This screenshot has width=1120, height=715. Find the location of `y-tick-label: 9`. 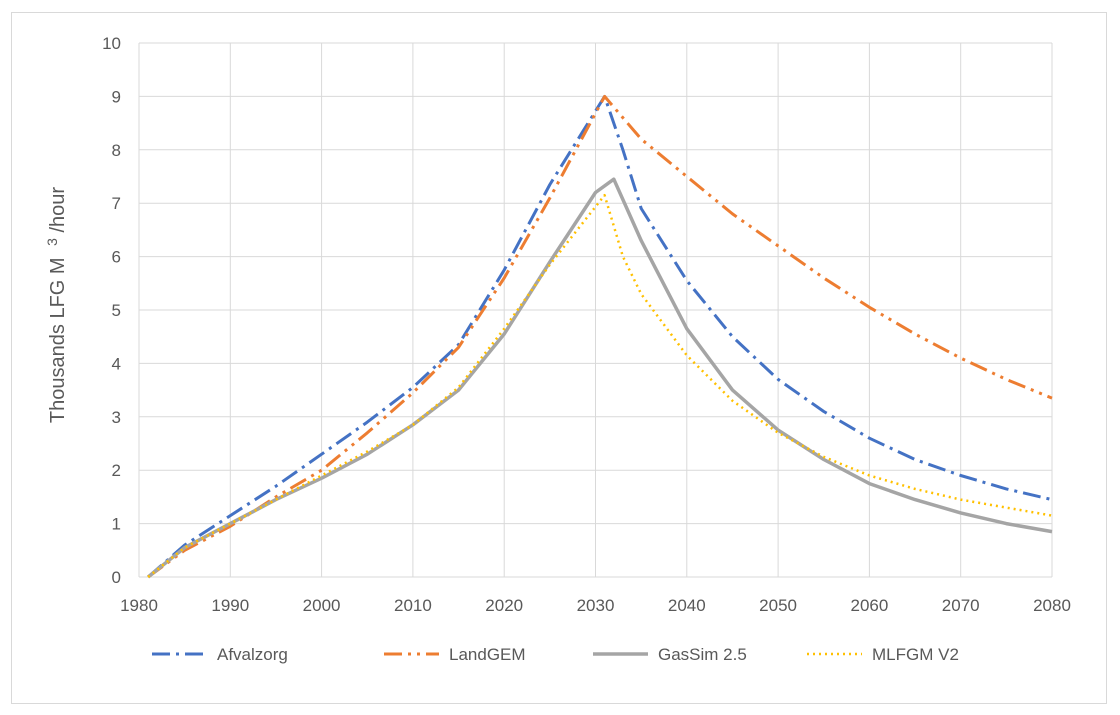

y-tick-label: 9 is located at coordinates (116, 96).